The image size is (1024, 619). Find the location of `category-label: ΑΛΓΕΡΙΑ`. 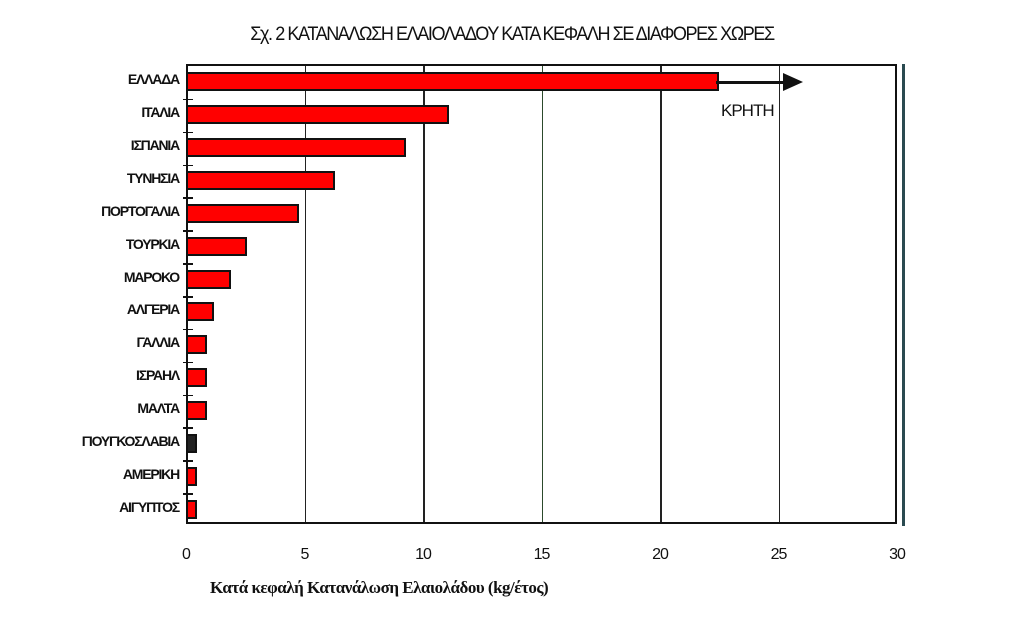

category-label: ΑΛΓΕΡΙΑ is located at coordinates (153, 309).